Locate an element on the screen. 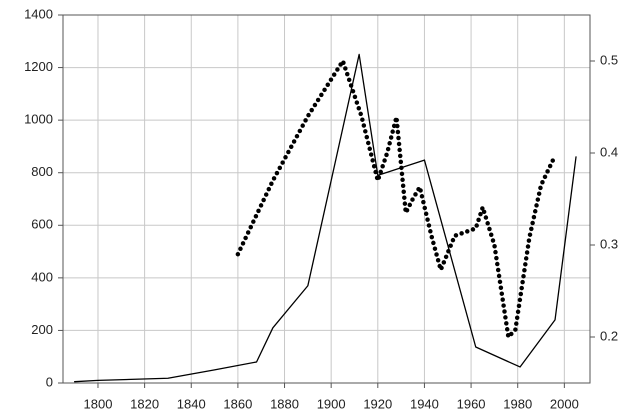 The height and width of the screenshot is (419, 639). y2-tick-label: 0.2 is located at coordinates (609, 335).